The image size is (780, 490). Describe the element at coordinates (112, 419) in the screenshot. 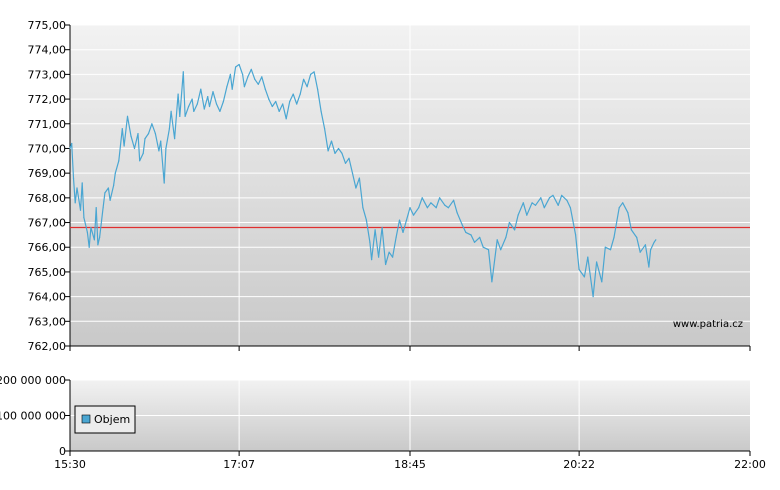

I see `legend-label: Objem` at that location.